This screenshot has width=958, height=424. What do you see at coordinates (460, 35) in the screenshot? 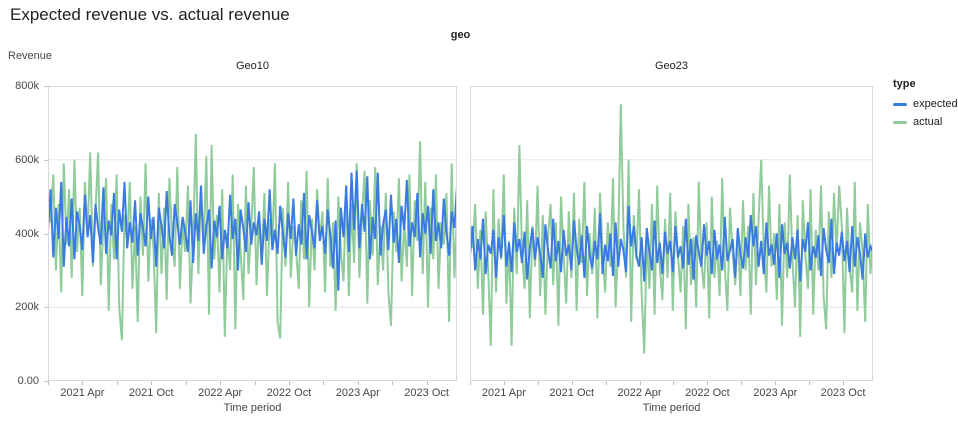
I see `facet-field-label: geo` at bounding box center [460, 35].